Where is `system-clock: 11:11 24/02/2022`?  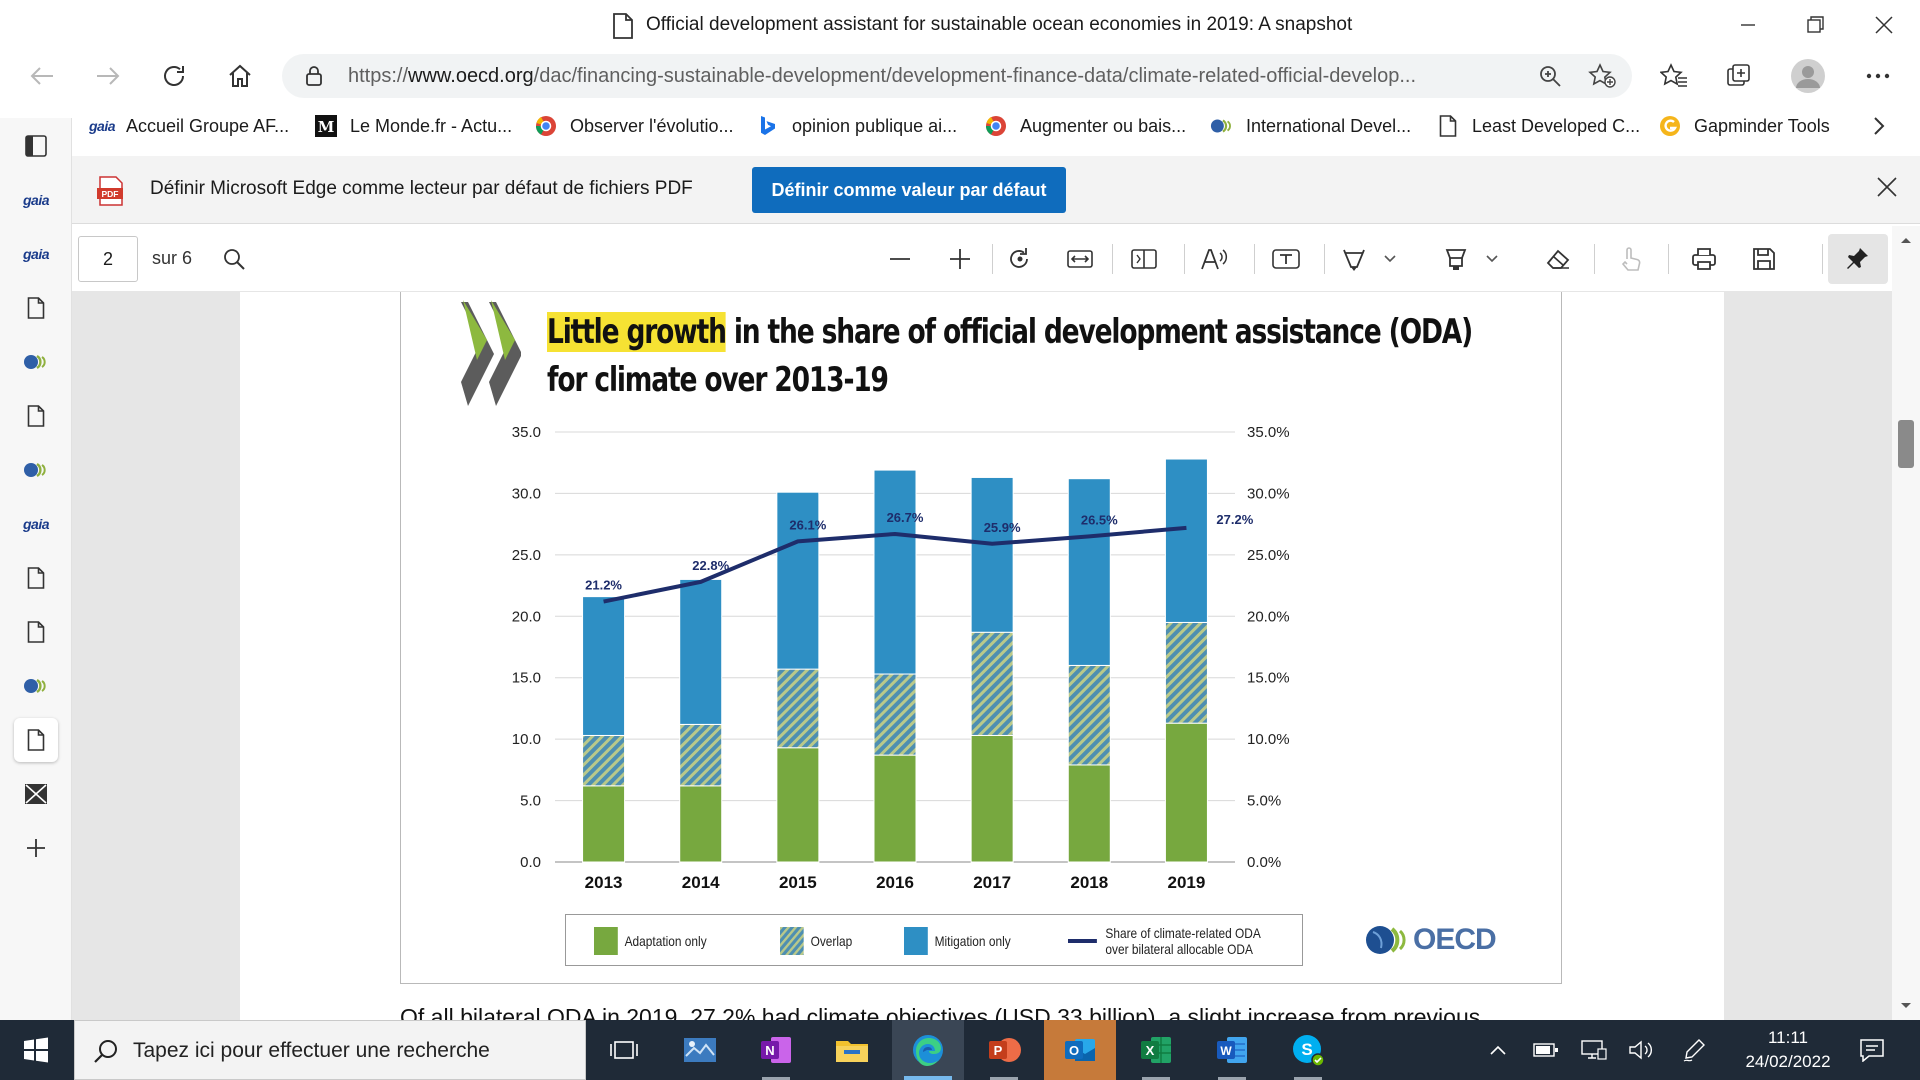 system-clock: 11:11 24/02/2022 is located at coordinates (1788, 1049).